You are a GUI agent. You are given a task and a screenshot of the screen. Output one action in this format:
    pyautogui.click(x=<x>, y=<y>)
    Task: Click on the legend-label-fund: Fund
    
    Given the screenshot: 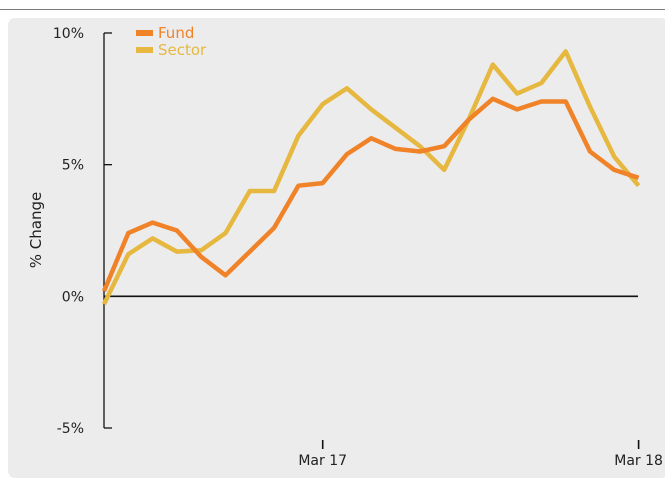 What is the action you would take?
    pyautogui.click(x=176, y=33)
    